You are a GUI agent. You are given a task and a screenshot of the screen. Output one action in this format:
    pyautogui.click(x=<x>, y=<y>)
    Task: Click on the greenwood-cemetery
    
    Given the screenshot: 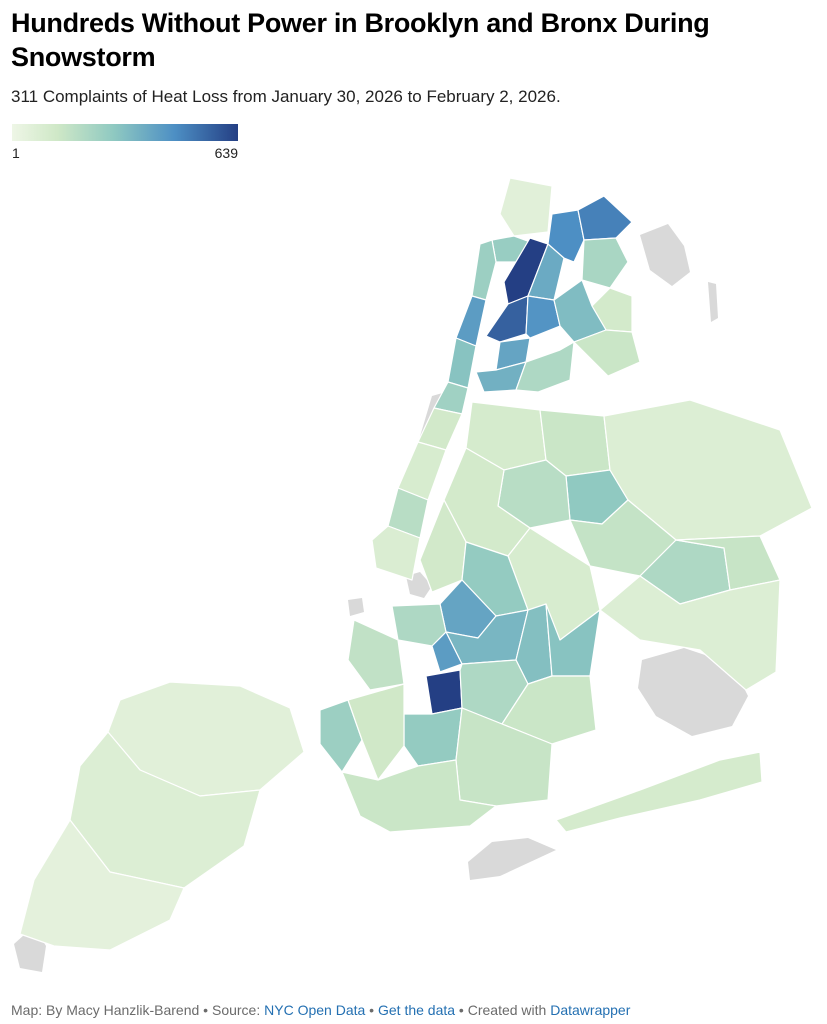 What is the action you would take?
    pyautogui.click(x=356, y=607)
    